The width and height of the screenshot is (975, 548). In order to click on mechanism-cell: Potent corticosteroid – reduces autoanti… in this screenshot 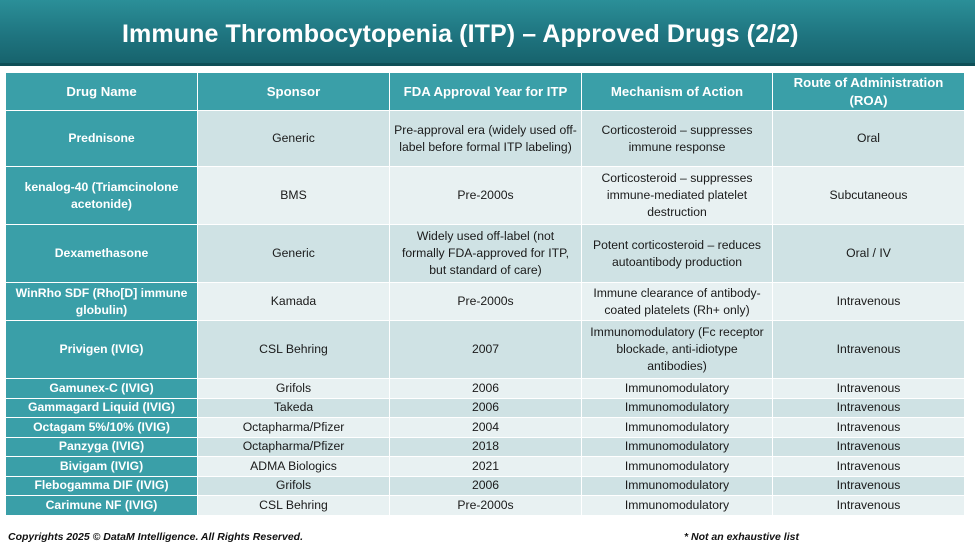, I will do `click(677, 253)`.